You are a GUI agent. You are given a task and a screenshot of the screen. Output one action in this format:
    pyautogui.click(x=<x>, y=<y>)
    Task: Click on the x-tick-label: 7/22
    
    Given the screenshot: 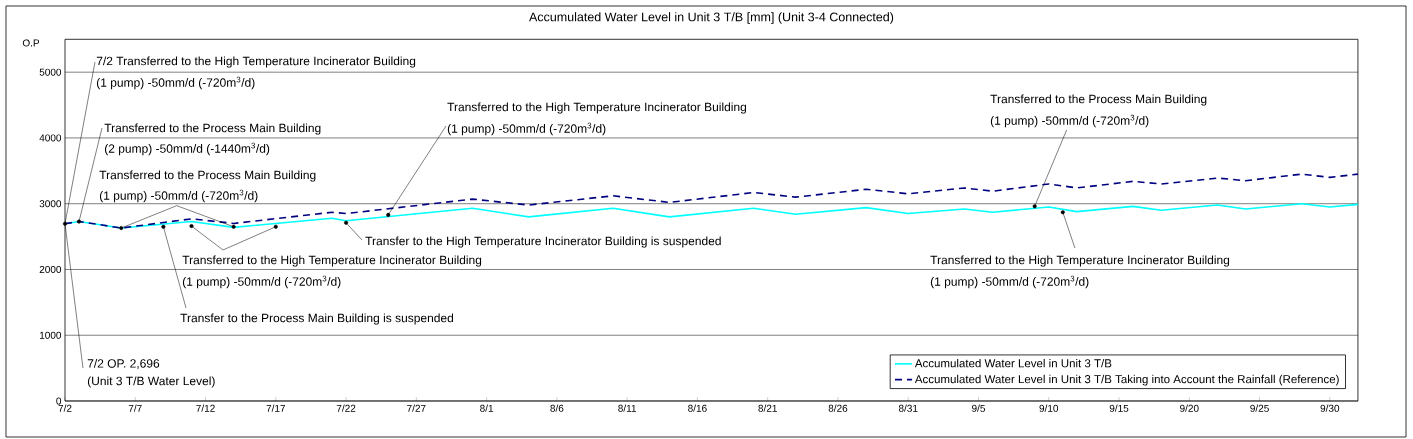 What is the action you would take?
    pyautogui.click(x=346, y=408)
    